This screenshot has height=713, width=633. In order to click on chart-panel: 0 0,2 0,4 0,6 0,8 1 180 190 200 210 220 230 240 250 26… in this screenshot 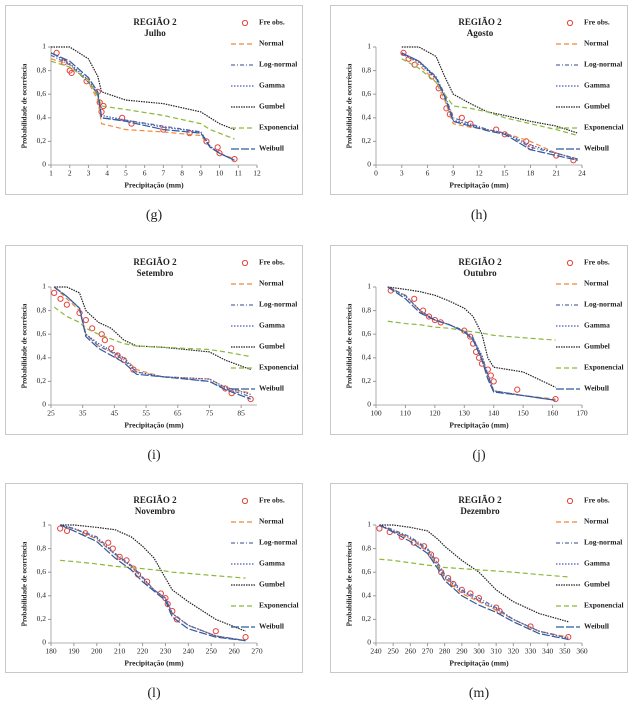, I will do `click(154, 578)`.